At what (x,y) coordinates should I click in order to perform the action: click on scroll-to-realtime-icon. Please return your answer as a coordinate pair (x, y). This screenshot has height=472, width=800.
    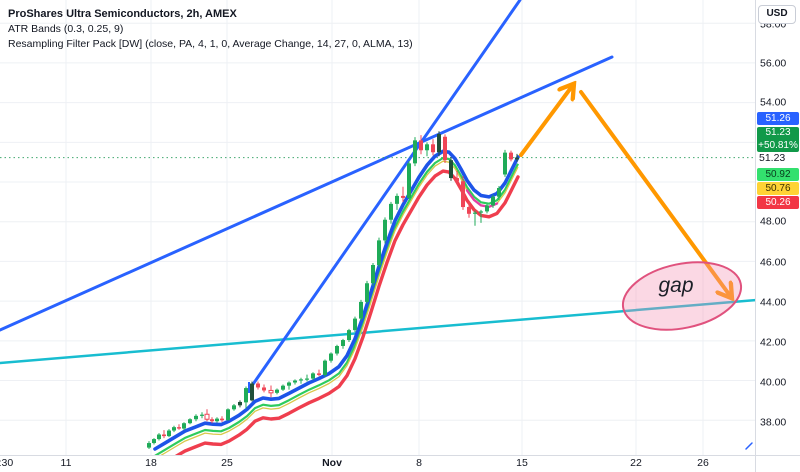
    Looking at the image, I should click on (749, 446).